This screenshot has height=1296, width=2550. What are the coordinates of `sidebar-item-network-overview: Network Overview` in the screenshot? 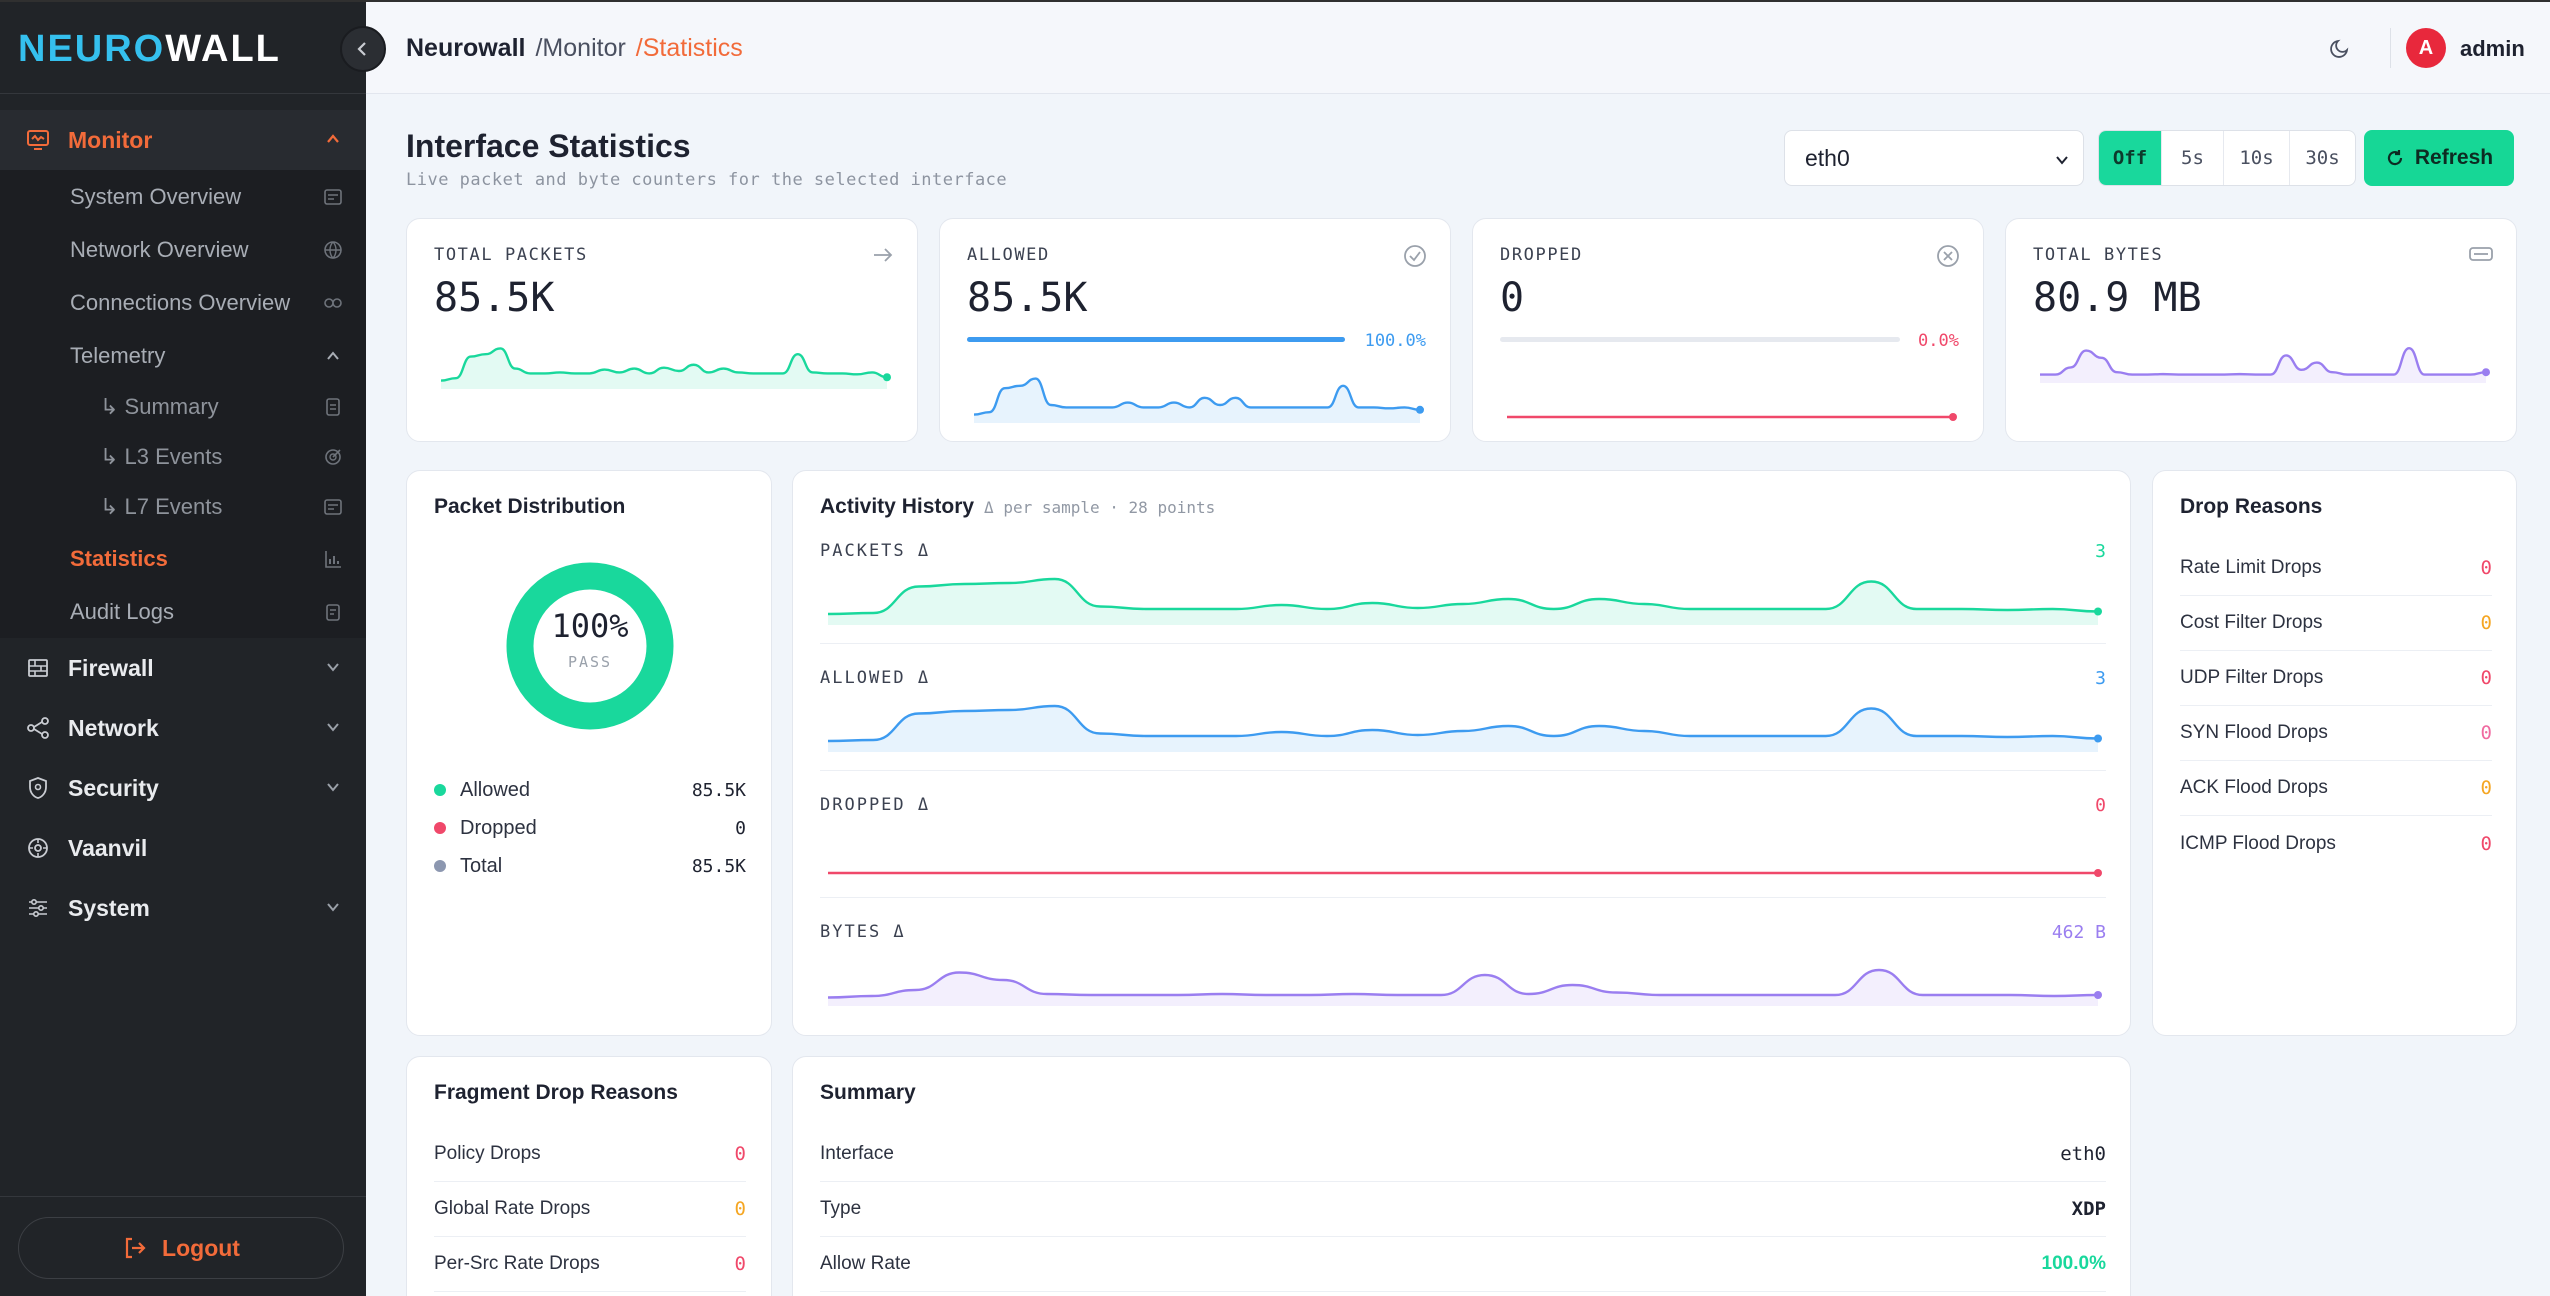 It's located at (183, 249).